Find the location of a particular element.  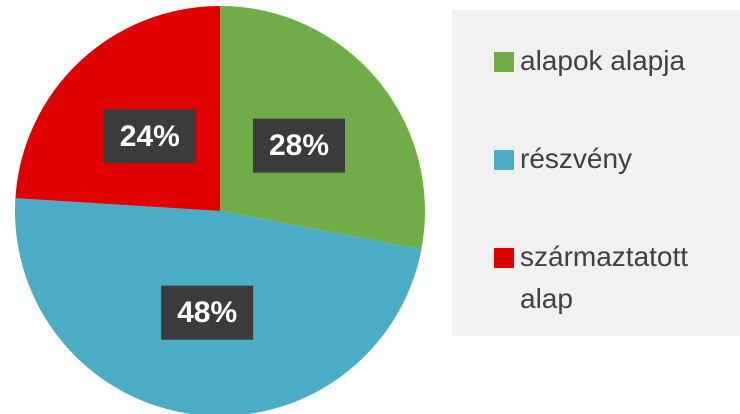

data-label: 24% is located at coordinates (150, 136).